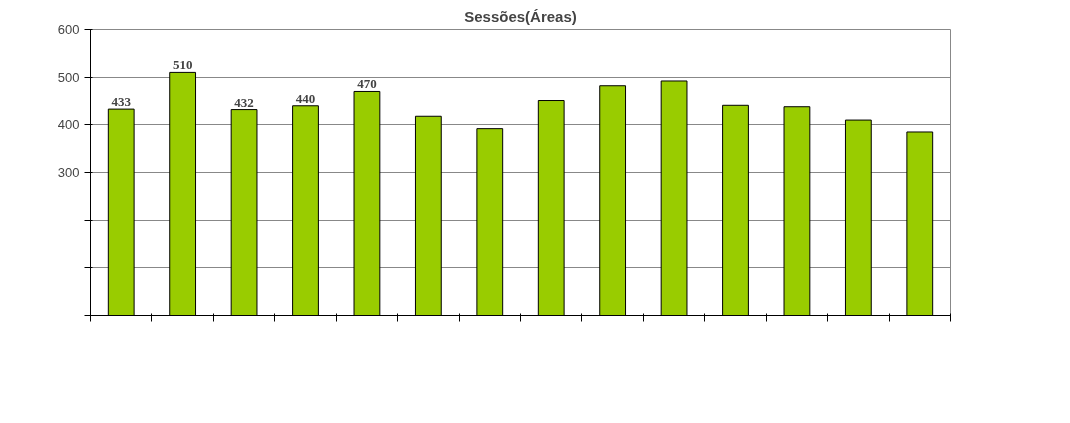  I want to click on chart-title: Sessões(Áreas), so click(520, 16).